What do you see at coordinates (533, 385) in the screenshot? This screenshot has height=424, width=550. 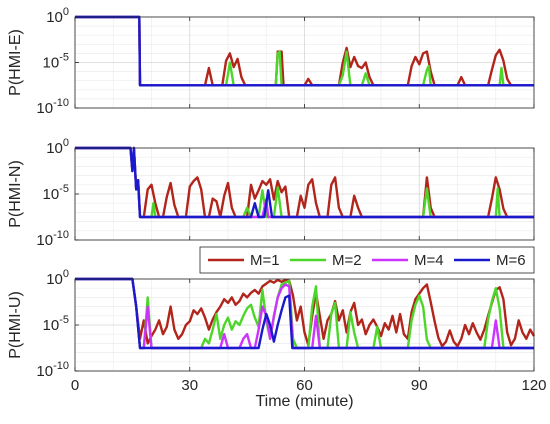 I see `x-tick-label: 120` at bounding box center [533, 385].